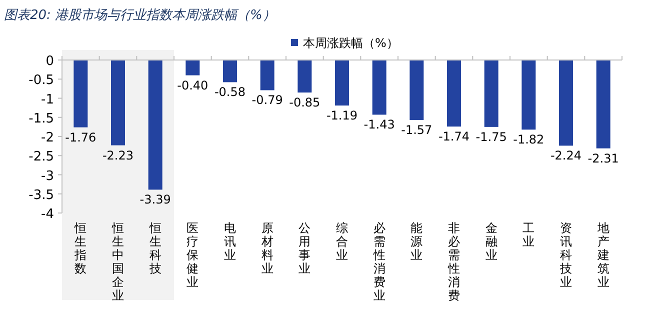  What do you see at coordinates (528, 139) in the screenshot?
I see `text: -1.82` at bounding box center [528, 139].